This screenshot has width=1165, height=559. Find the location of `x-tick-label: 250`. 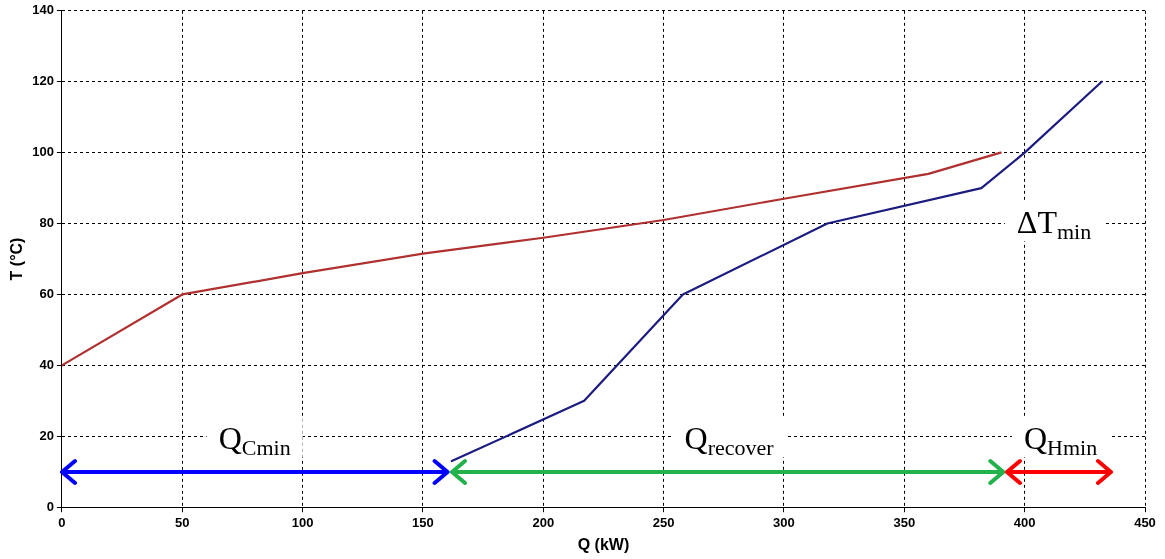

x-tick-label: 250 is located at coordinates (663, 522).